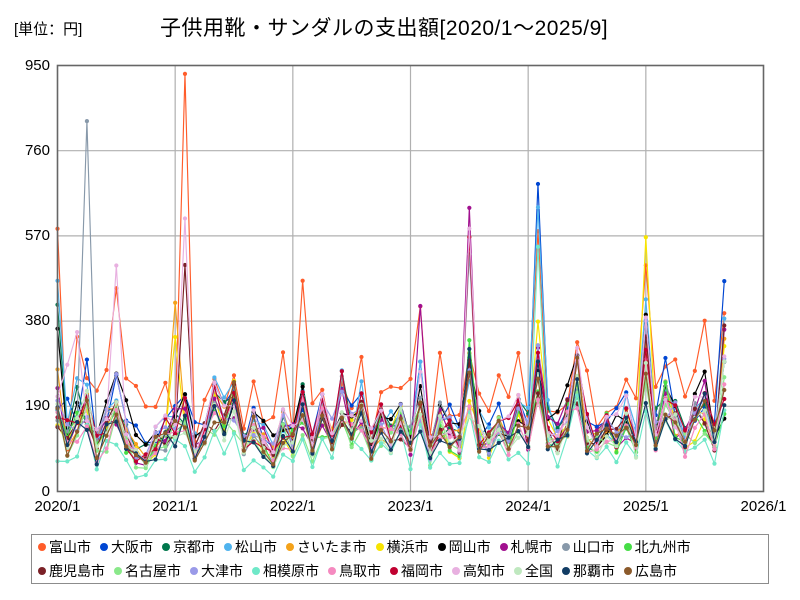 The width and height of the screenshot is (800, 600). What do you see at coordinates (285, 571) in the screenshot?
I see `legend-item-相模原市: 相模原市` at bounding box center [285, 571].